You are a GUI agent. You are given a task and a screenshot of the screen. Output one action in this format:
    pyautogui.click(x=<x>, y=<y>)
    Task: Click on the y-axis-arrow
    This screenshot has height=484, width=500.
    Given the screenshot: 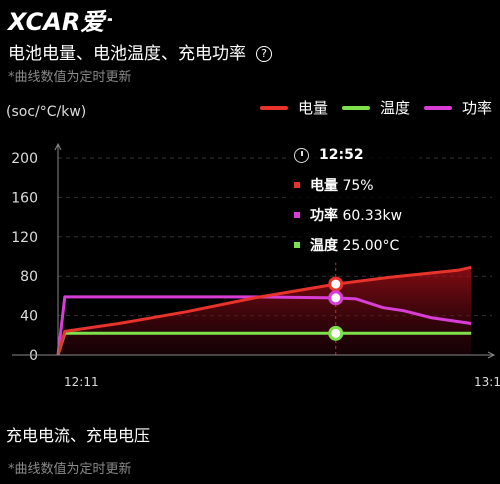 What is the action you would take?
    pyautogui.click(x=58, y=146)
    